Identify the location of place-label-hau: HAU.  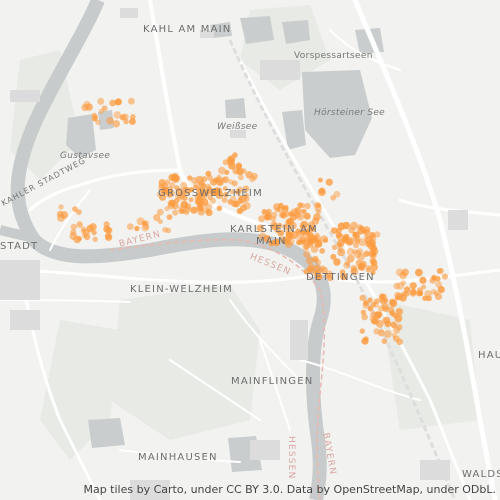
(489, 355).